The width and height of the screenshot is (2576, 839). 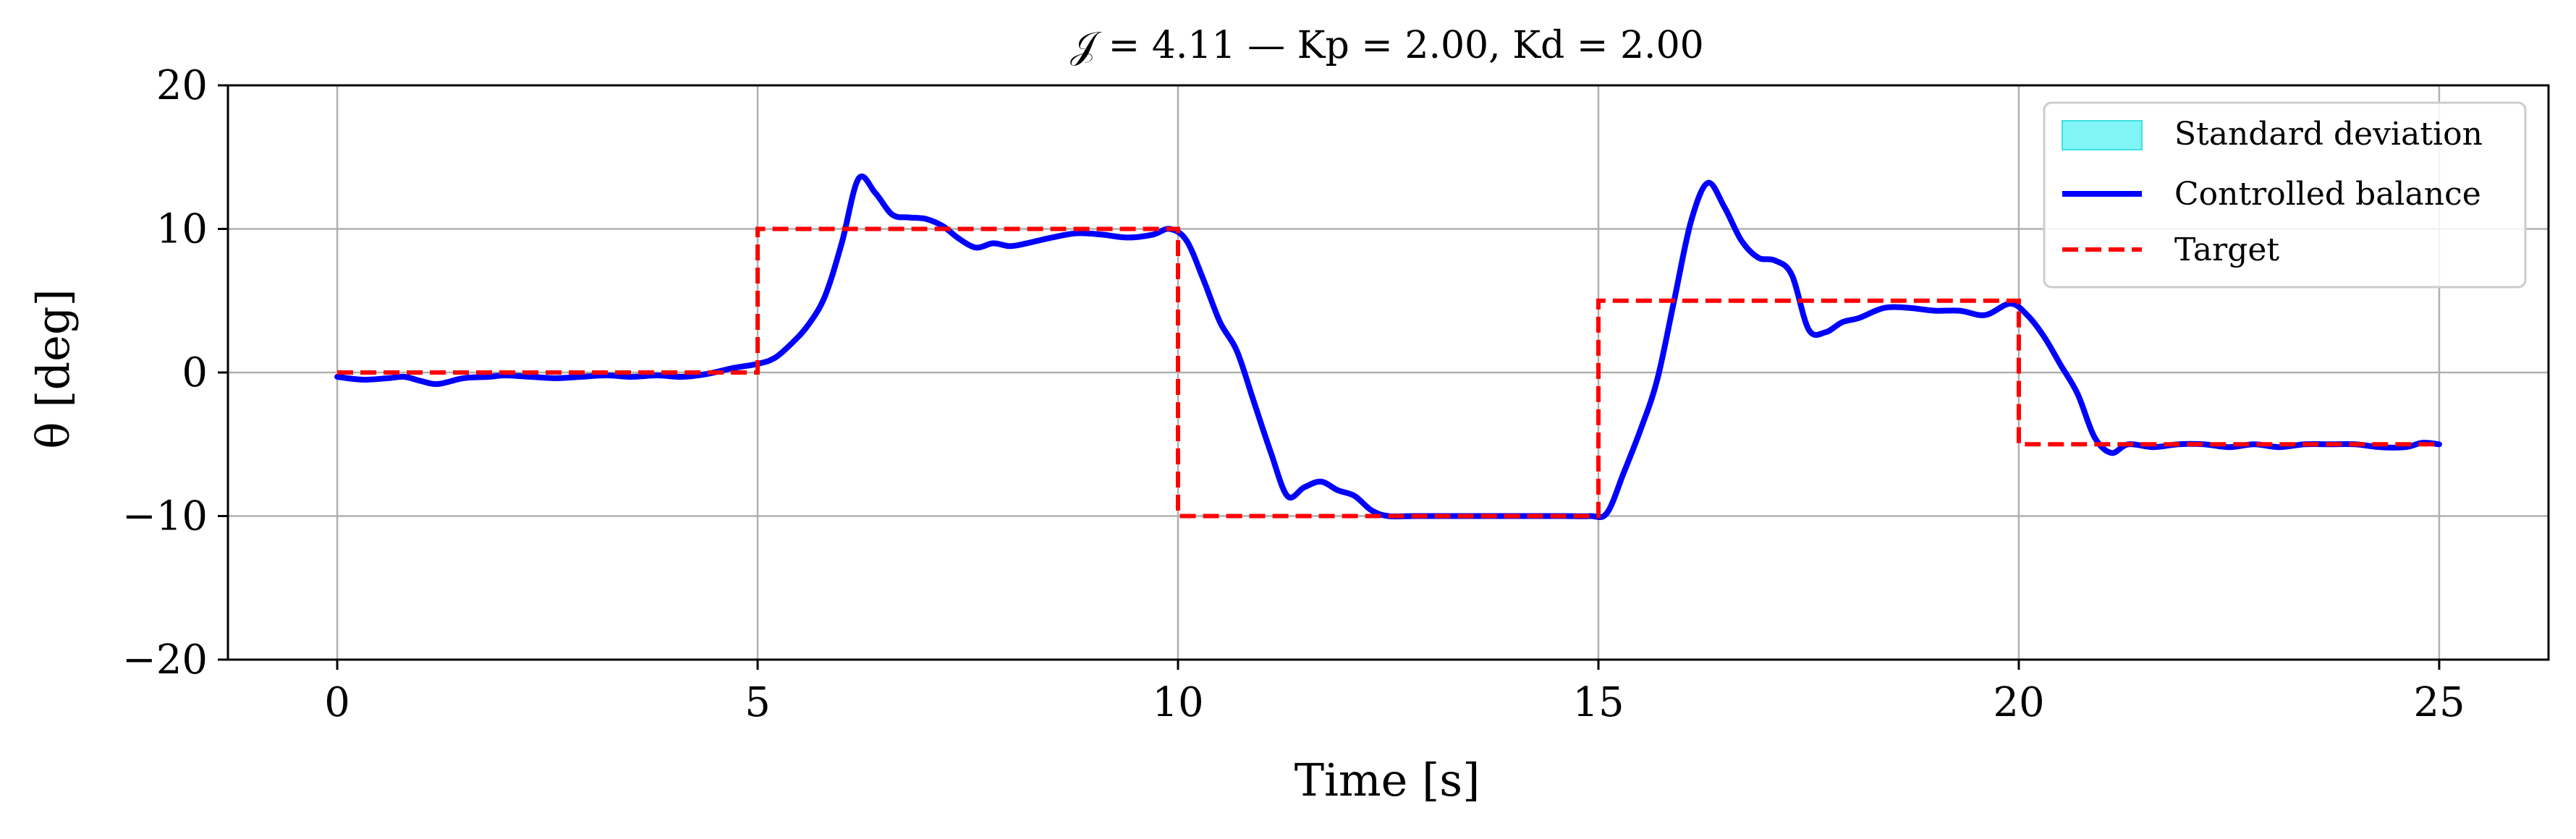 What do you see at coordinates (182, 86) in the screenshot?
I see `y-tick-label: 20` at bounding box center [182, 86].